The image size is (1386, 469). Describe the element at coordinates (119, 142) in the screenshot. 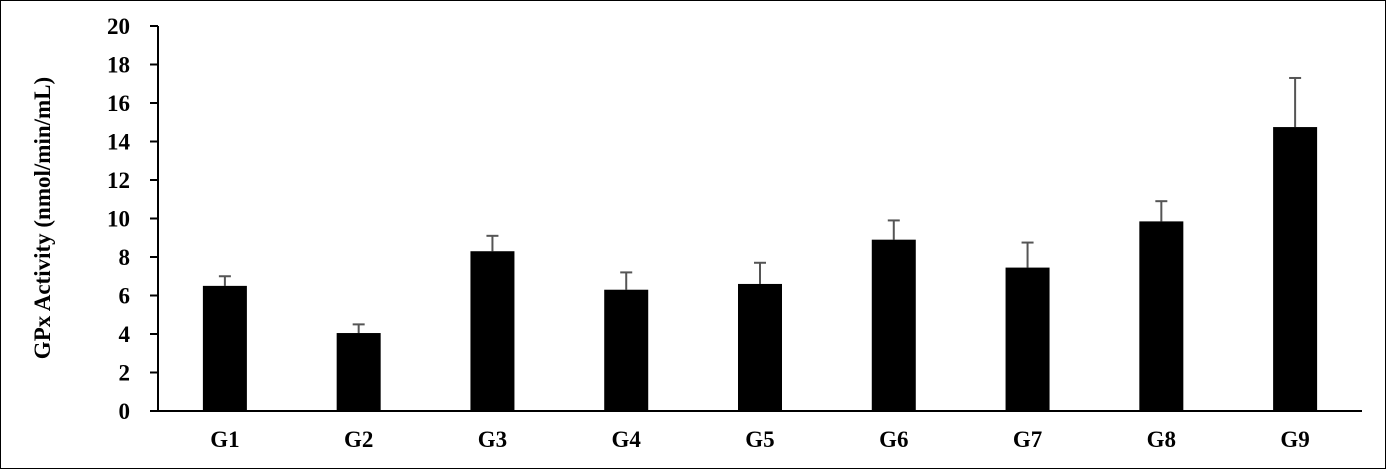

I see `y-tick-label: 14` at that location.